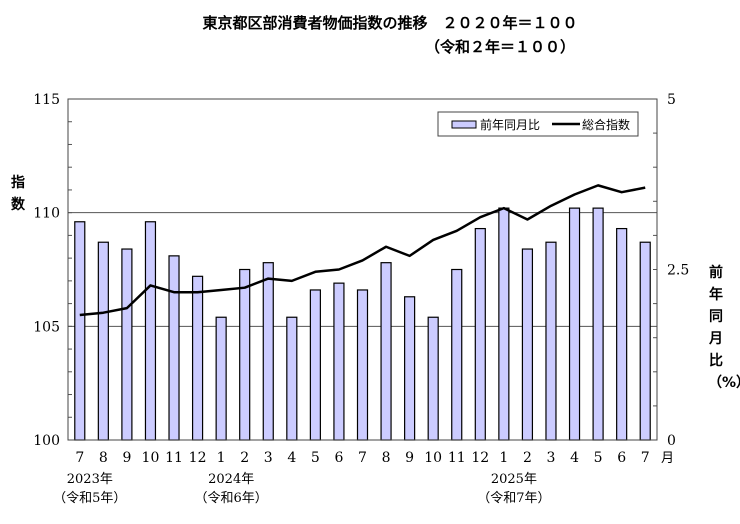  I want to click on left-tick-label: 100, so click(46, 441).